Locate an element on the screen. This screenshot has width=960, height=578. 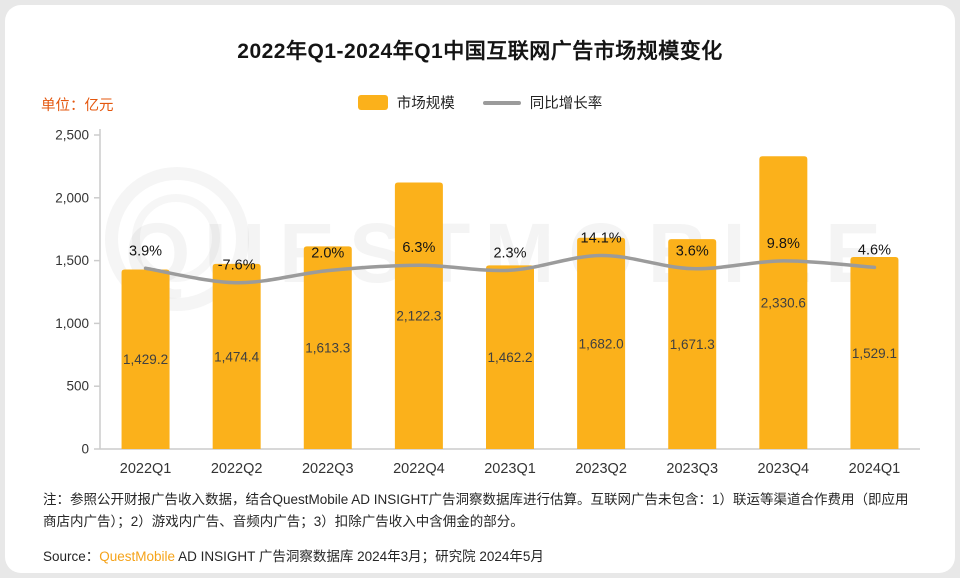
x-category-label: 2022Q1 is located at coordinates (146, 469).